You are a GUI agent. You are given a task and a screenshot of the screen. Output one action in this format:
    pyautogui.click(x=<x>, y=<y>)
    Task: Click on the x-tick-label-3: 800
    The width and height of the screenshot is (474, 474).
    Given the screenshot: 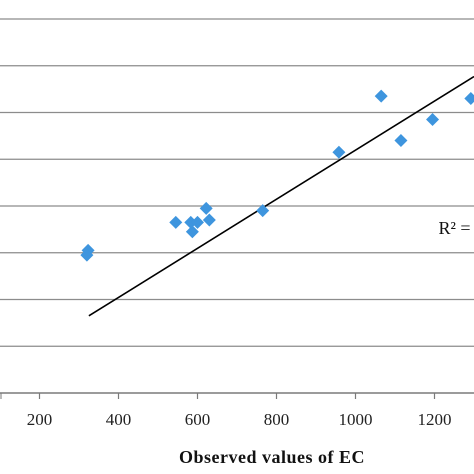 What is the action you would take?
    pyautogui.click(x=277, y=419)
    